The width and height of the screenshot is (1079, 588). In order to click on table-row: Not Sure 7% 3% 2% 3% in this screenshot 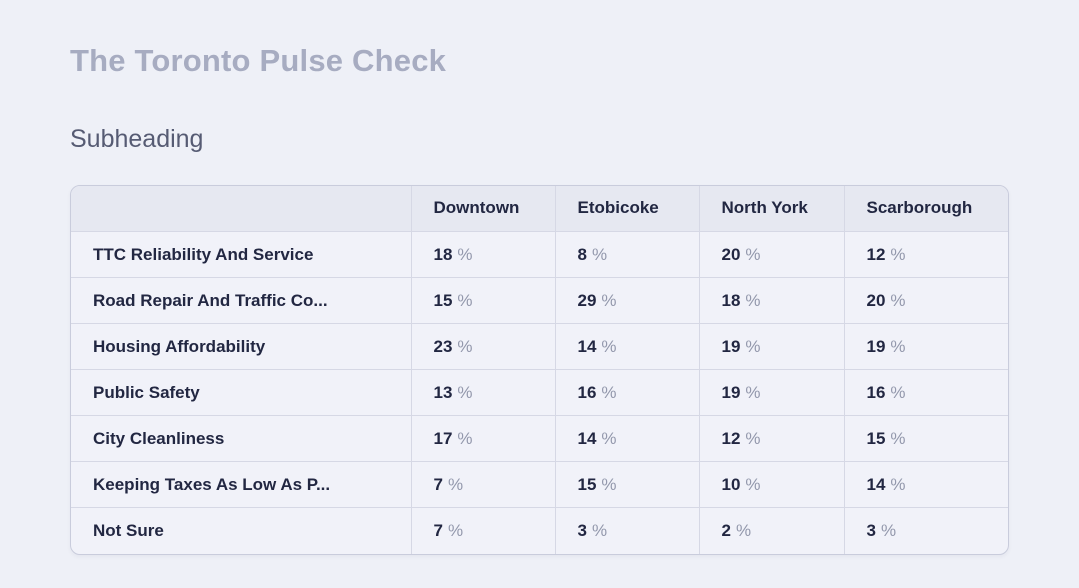, I will do `click(539, 530)`.